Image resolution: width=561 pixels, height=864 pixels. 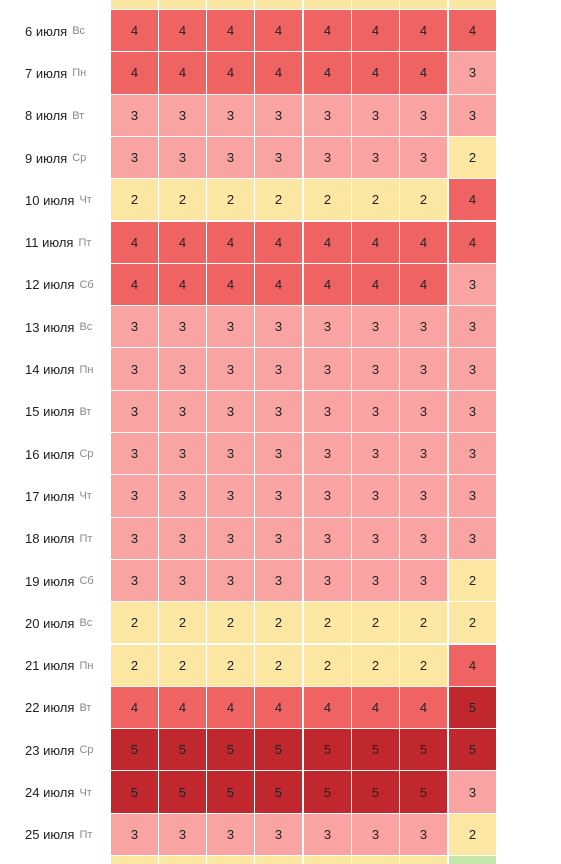 I want to click on row-date: 12 июля Сб, so click(x=59, y=285).